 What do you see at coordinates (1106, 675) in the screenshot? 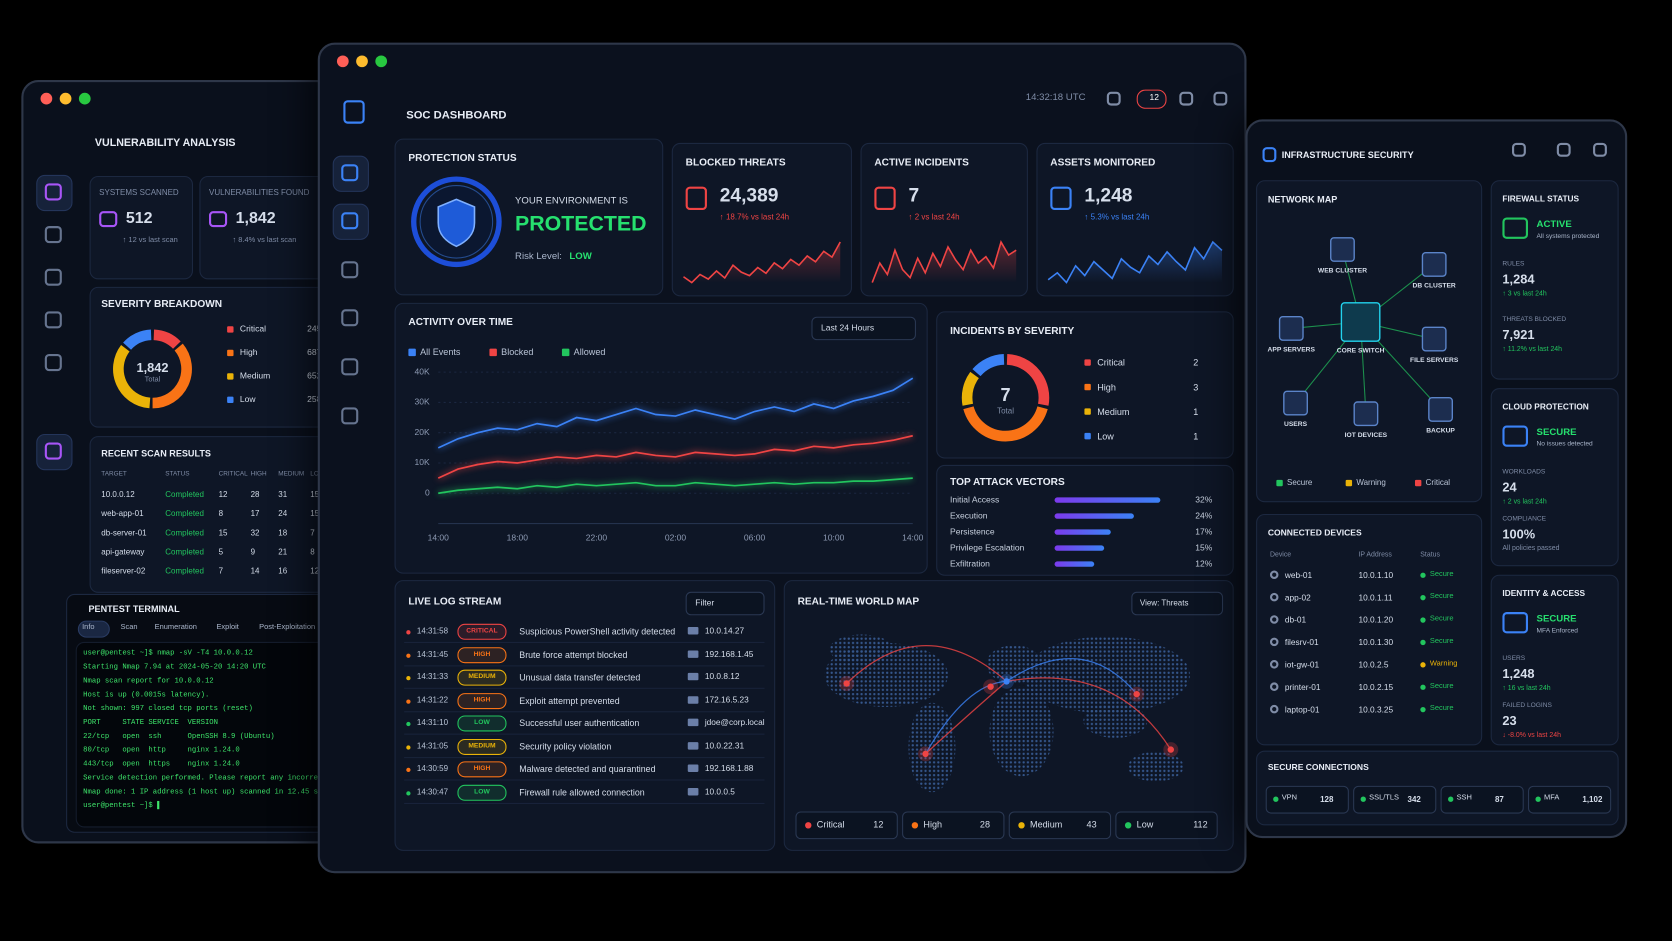
I see `continent` at bounding box center [1106, 675].